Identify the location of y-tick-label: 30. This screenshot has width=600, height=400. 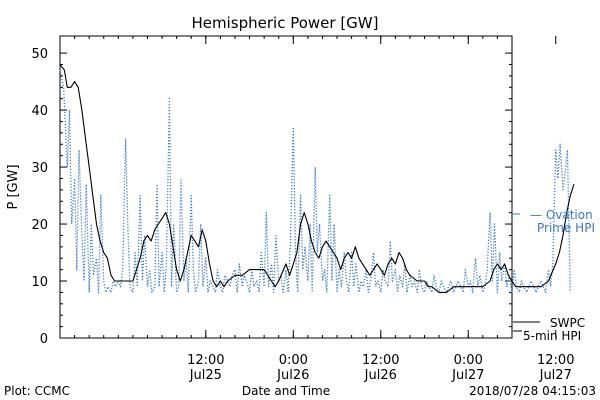
(39, 168).